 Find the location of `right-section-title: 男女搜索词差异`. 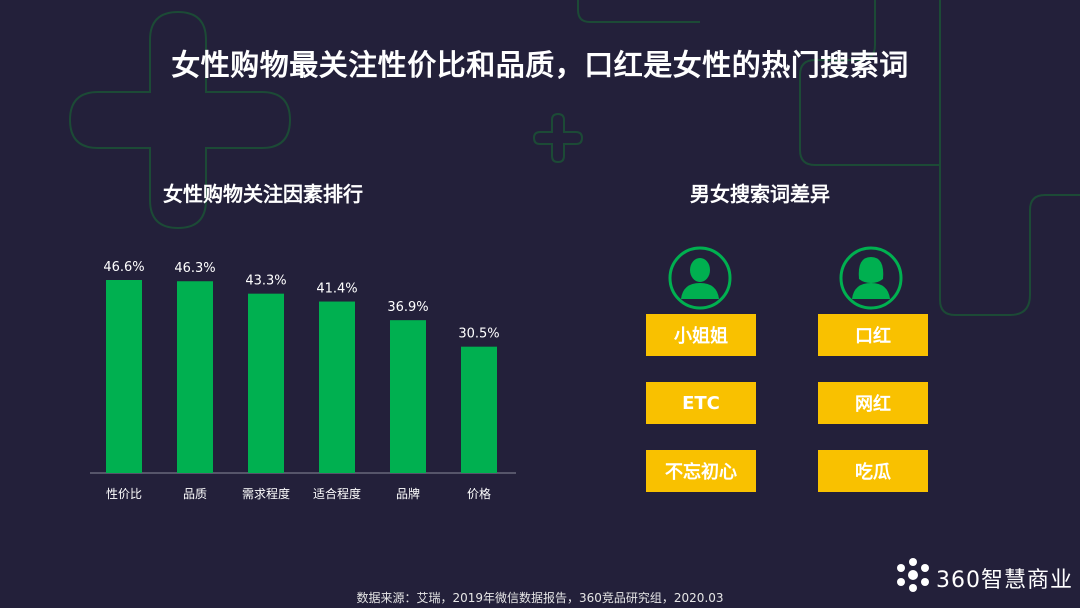

right-section-title: 男女搜索词差异 is located at coordinates (760, 194).